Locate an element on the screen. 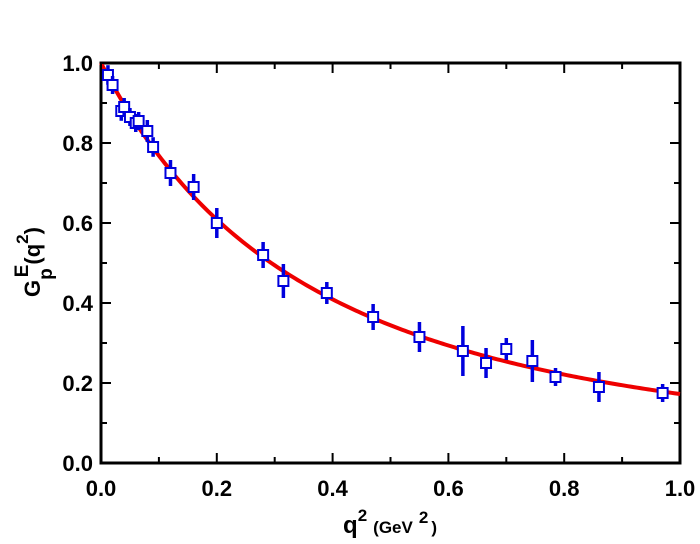 Image resolution: width=700 pixels, height=544 pixels. x-tick-label: 0.6 is located at coordinates (448, 488).